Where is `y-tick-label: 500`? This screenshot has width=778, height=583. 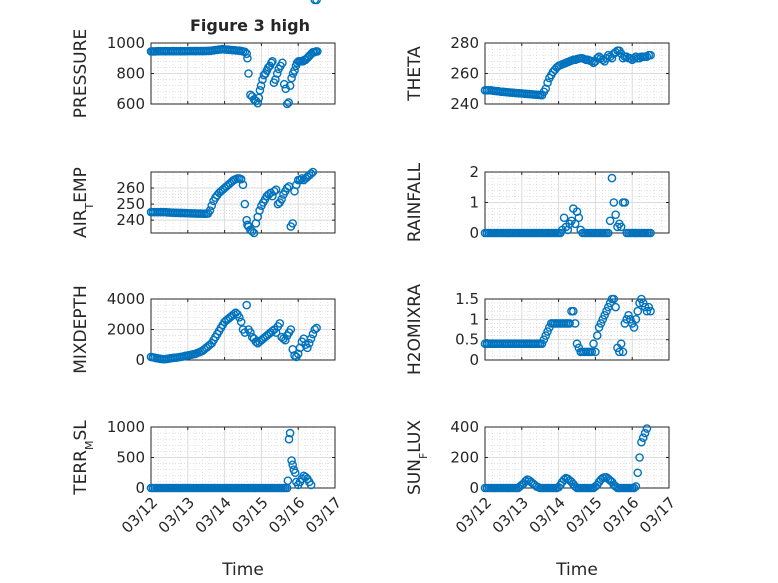
y-tick-label: 500 is located at coordinates (130, 458).